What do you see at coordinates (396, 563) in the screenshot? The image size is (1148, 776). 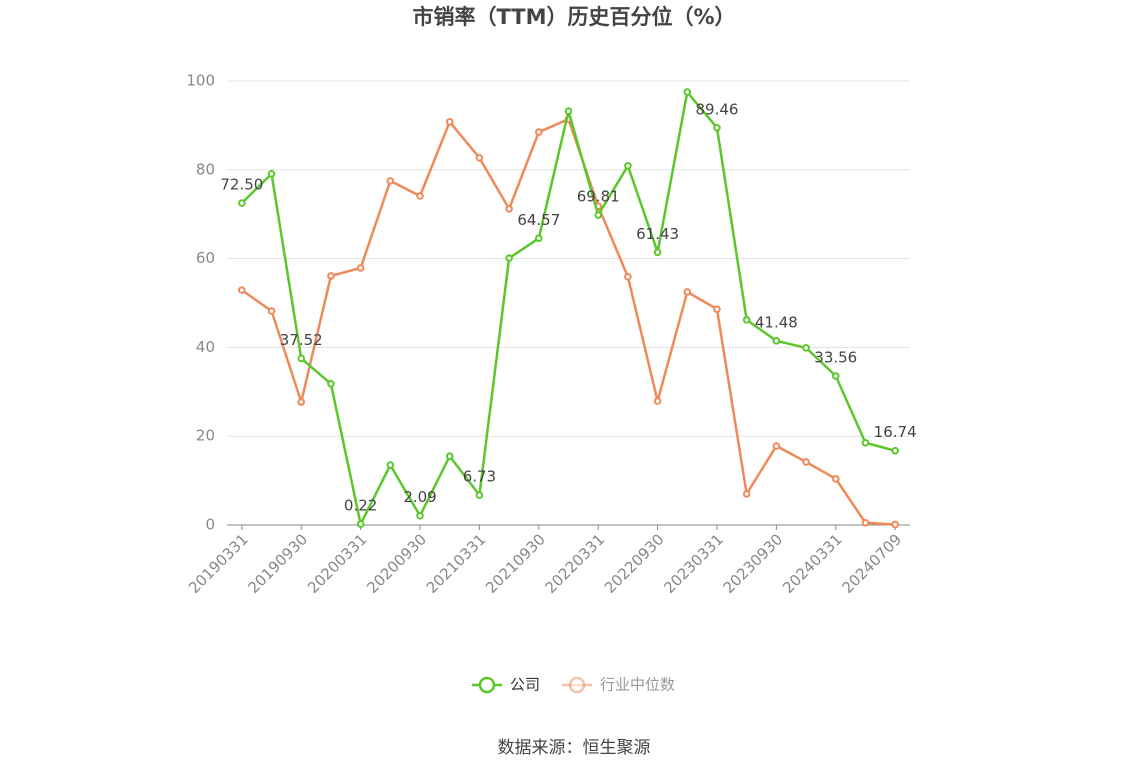 I see `x-tick-label: 20200930` at bounding box center [396, 563].